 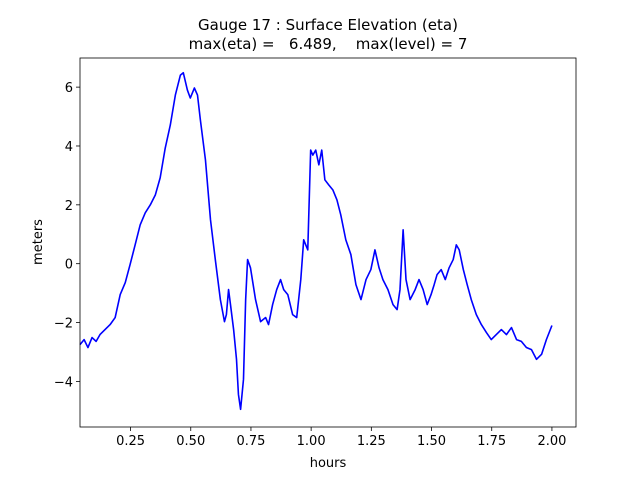 I want to click on x-tick-label: 0.25, so click(x=130, y=441).